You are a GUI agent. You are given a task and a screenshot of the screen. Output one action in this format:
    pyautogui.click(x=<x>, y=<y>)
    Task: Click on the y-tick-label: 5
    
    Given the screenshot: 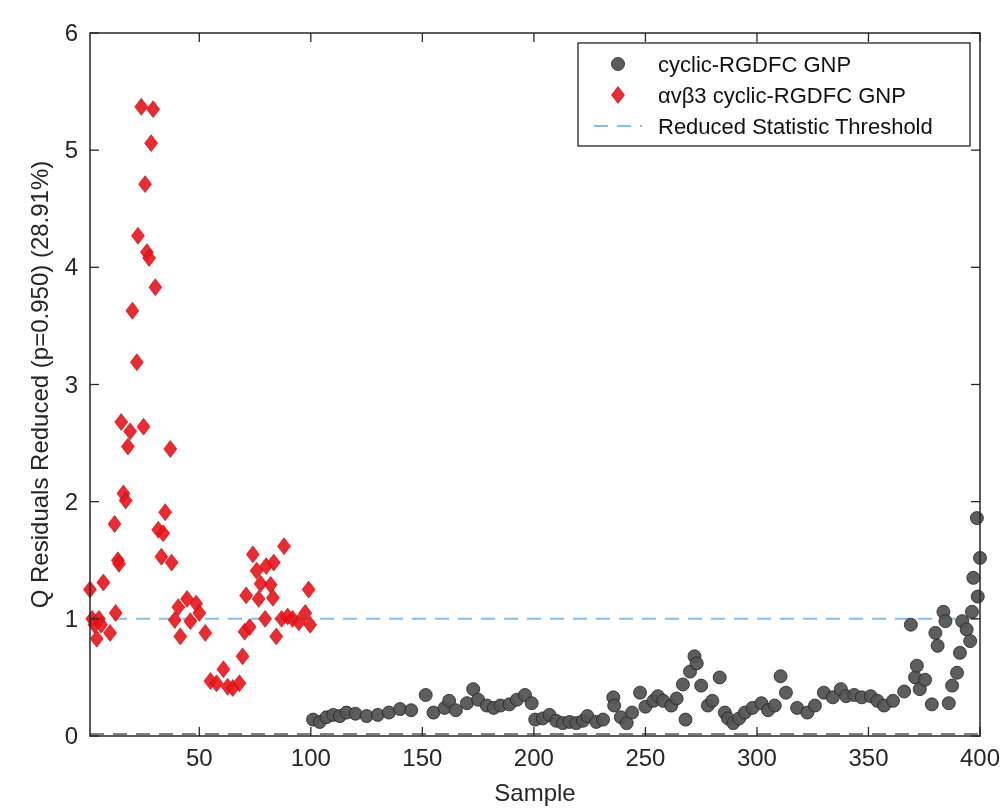 What is the action you would take?
    pyautogui.click(x=71, y=150)
    